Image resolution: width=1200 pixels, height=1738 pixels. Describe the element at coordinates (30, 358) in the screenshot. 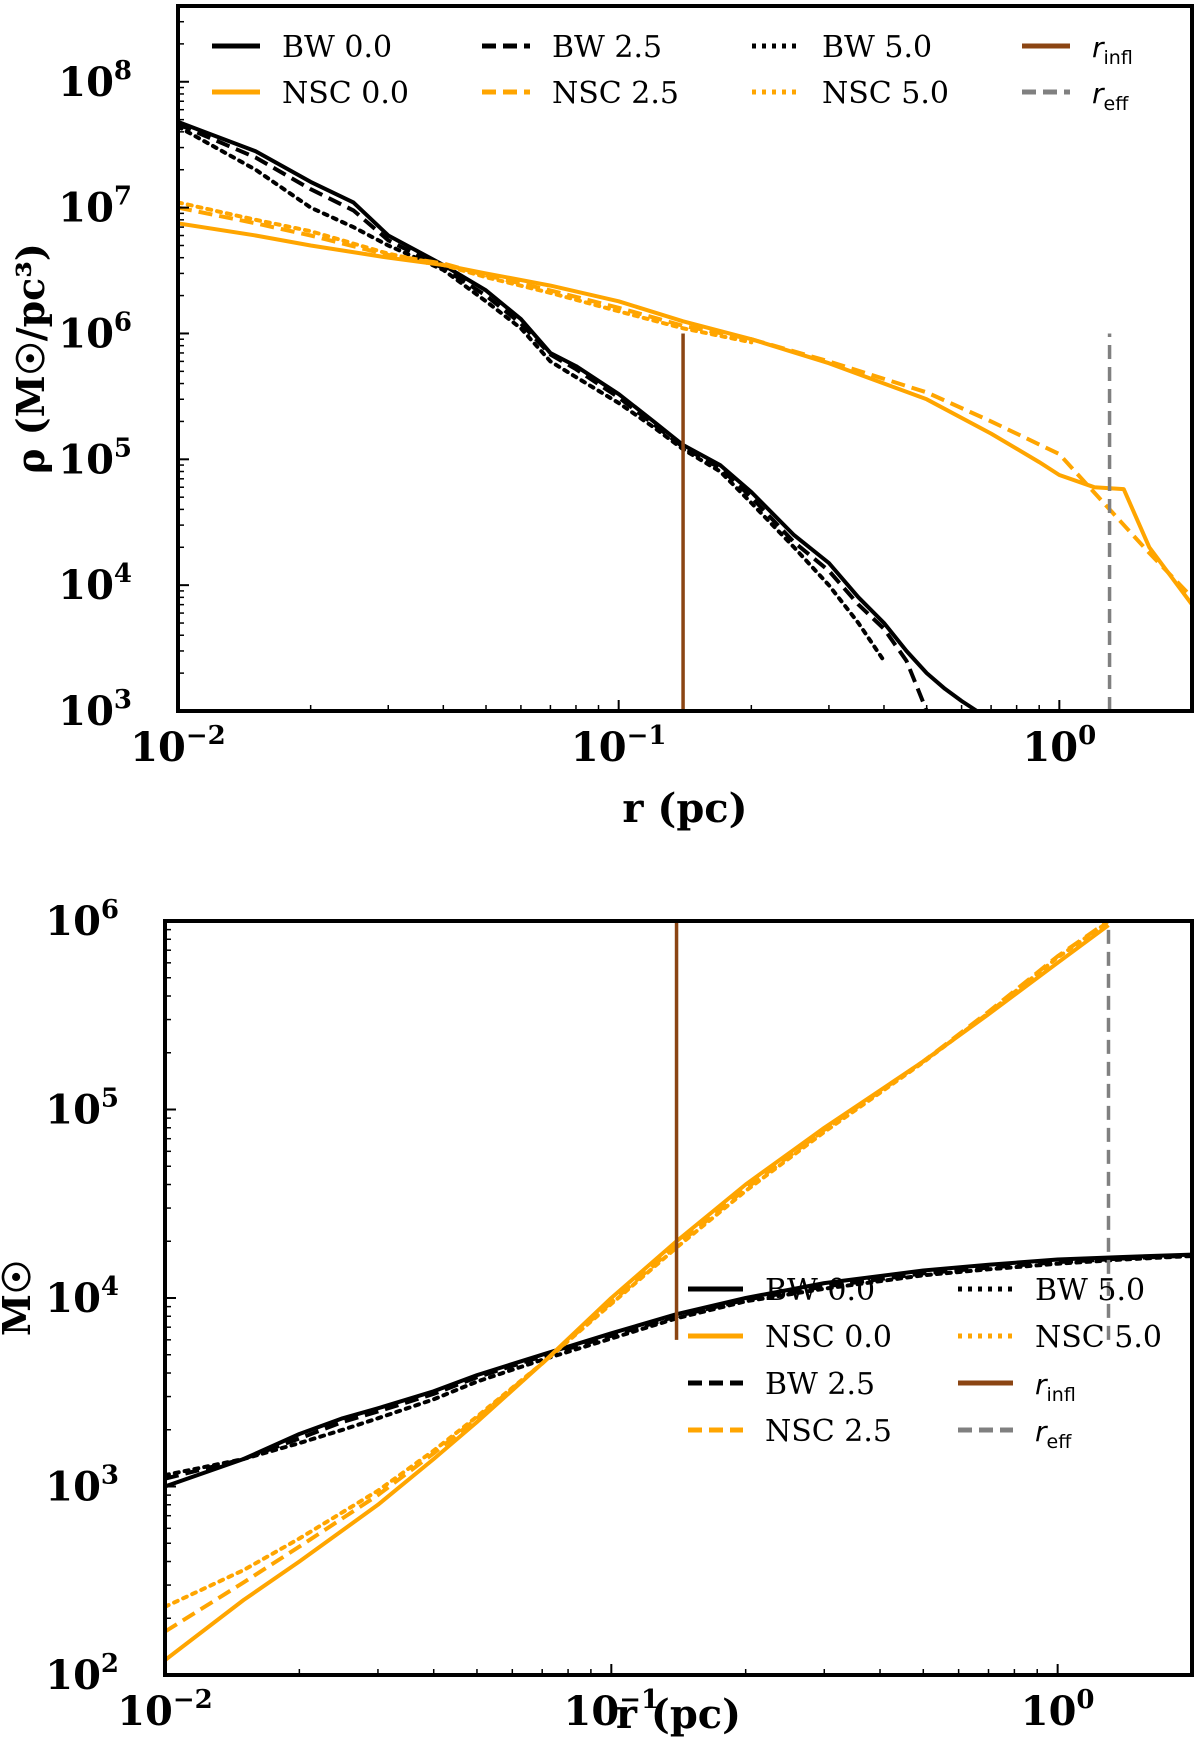

I see `y-axis-label: ρ (M☉/pc³)` at that location.